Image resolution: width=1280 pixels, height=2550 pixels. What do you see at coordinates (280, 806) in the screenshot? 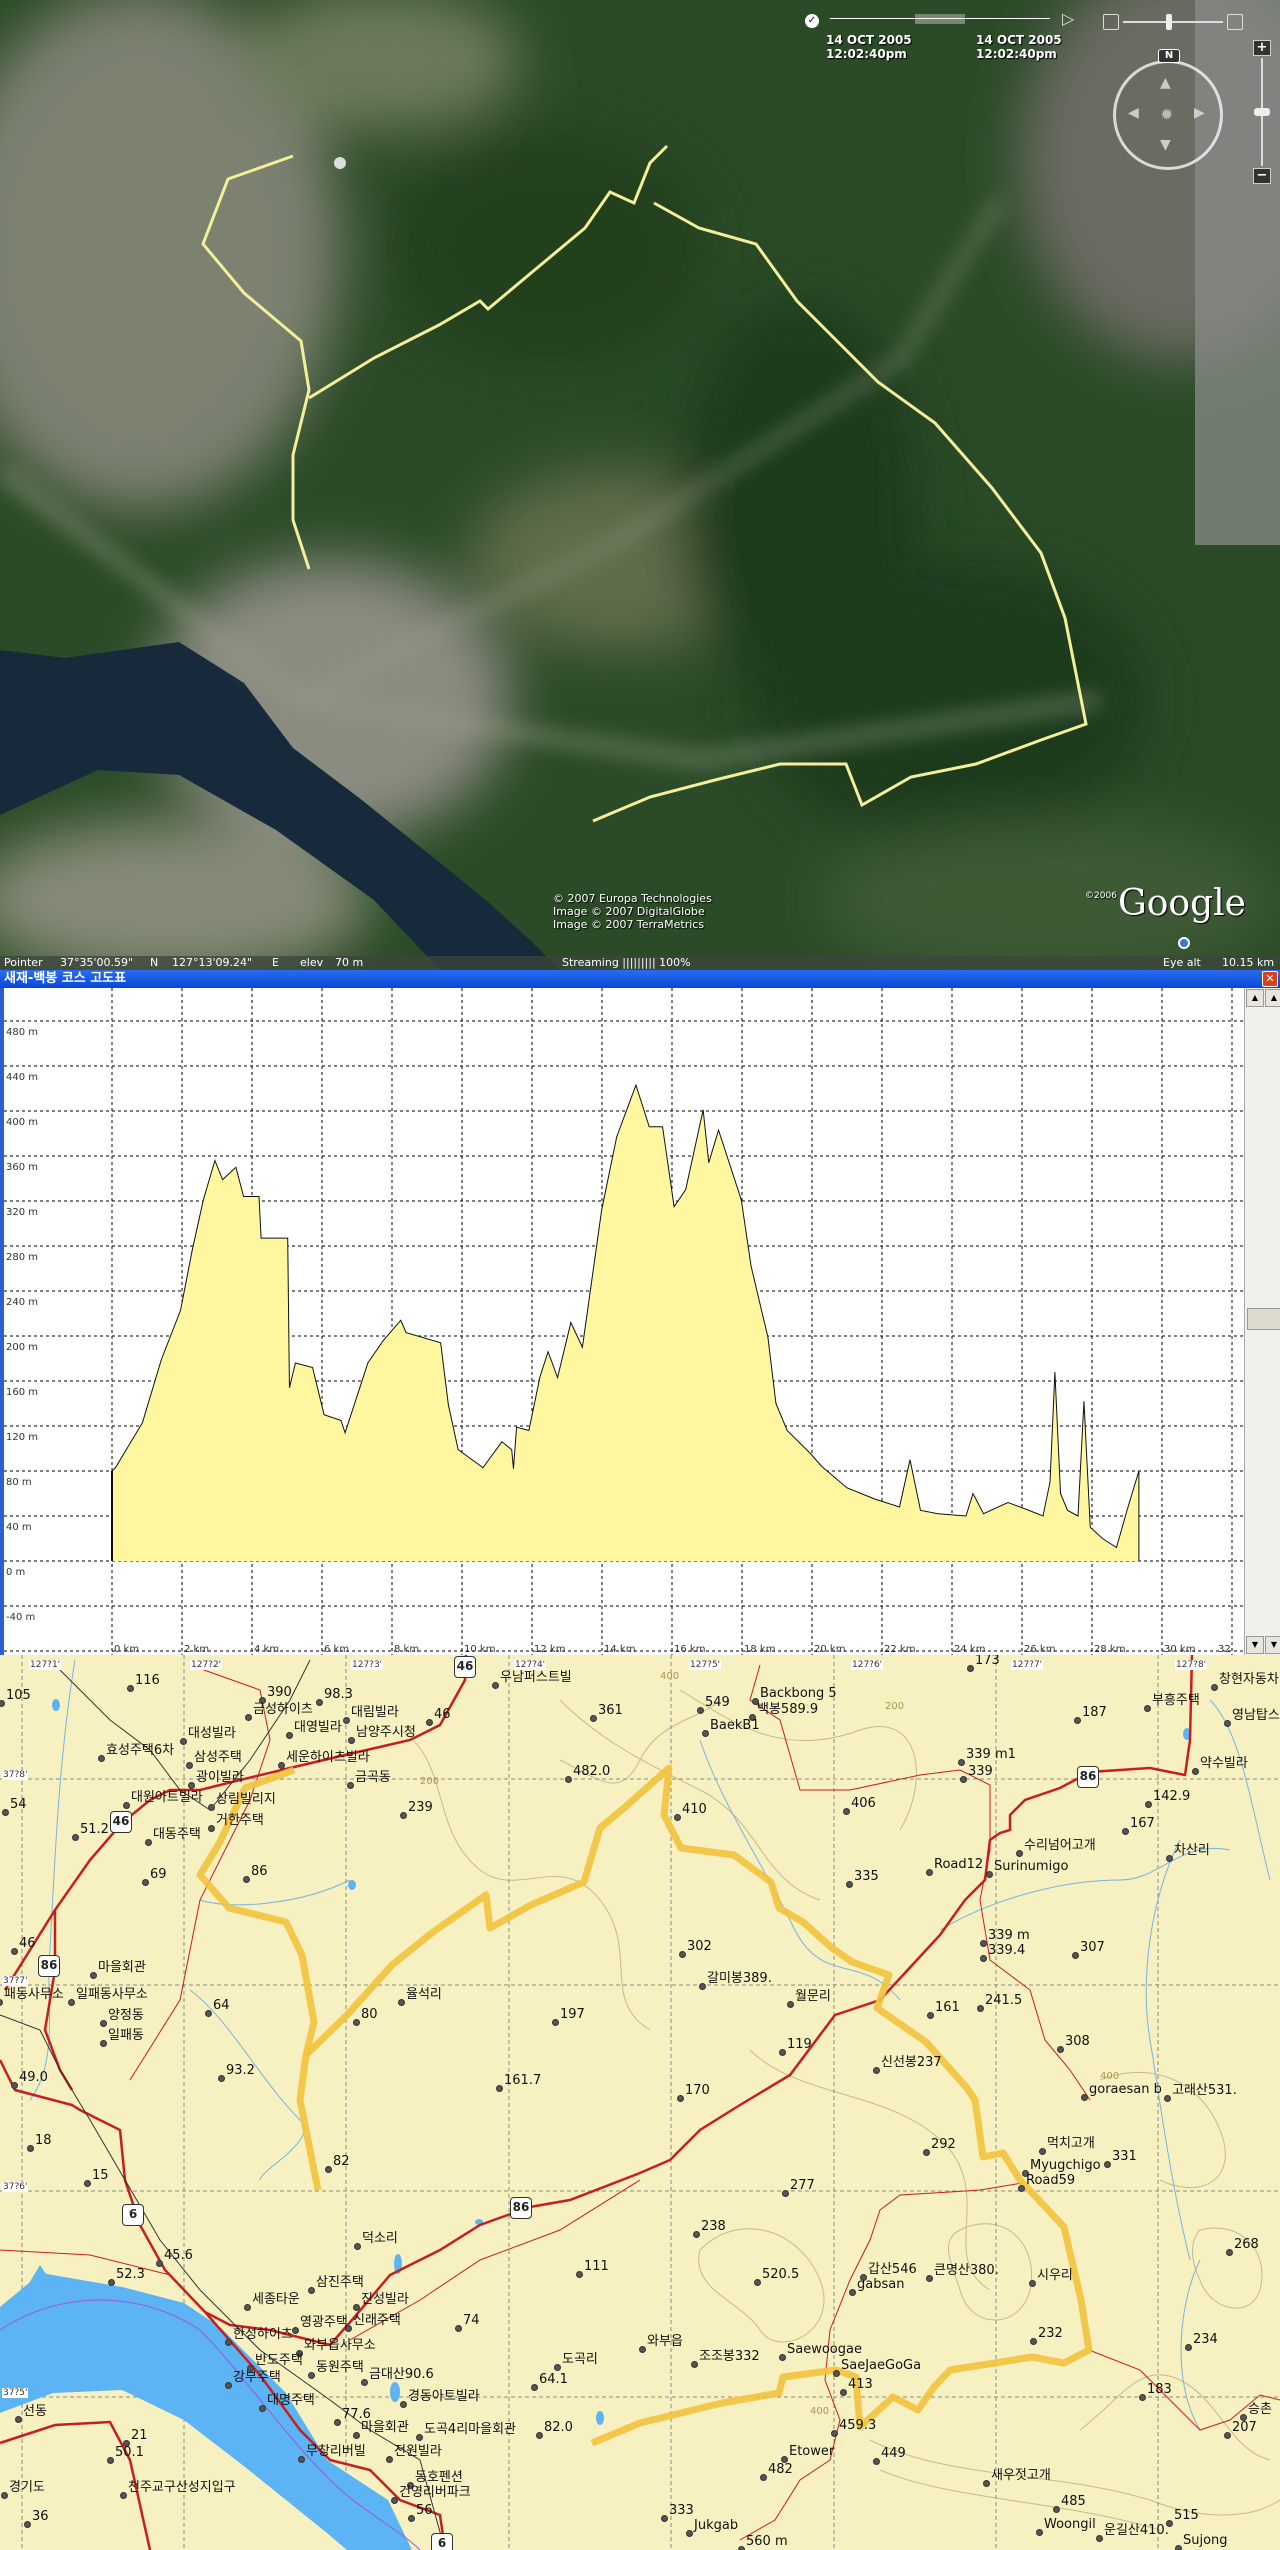
I see `river` at bounding box center [280, 806].